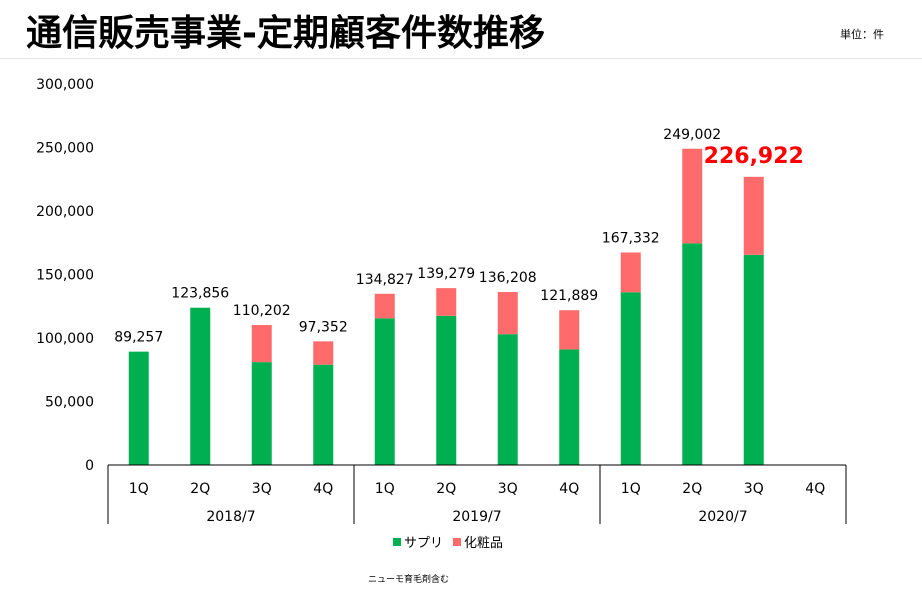 This screenshot has width=922, height=599. What do you see at coordinates (692, 135) in the screenshot?
I see `bar-total-label: 249,002` at bounding box center [692, 135].